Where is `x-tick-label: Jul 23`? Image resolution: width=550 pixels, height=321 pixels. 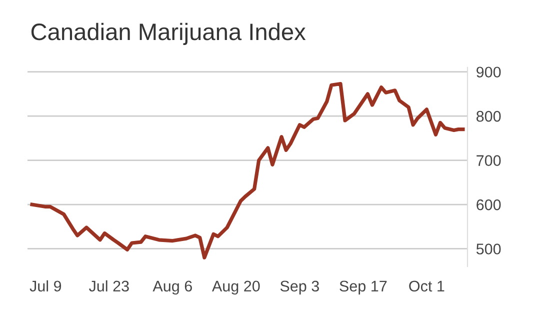 x-tick-label: Jul 23 is located at coordinates (109, 286).